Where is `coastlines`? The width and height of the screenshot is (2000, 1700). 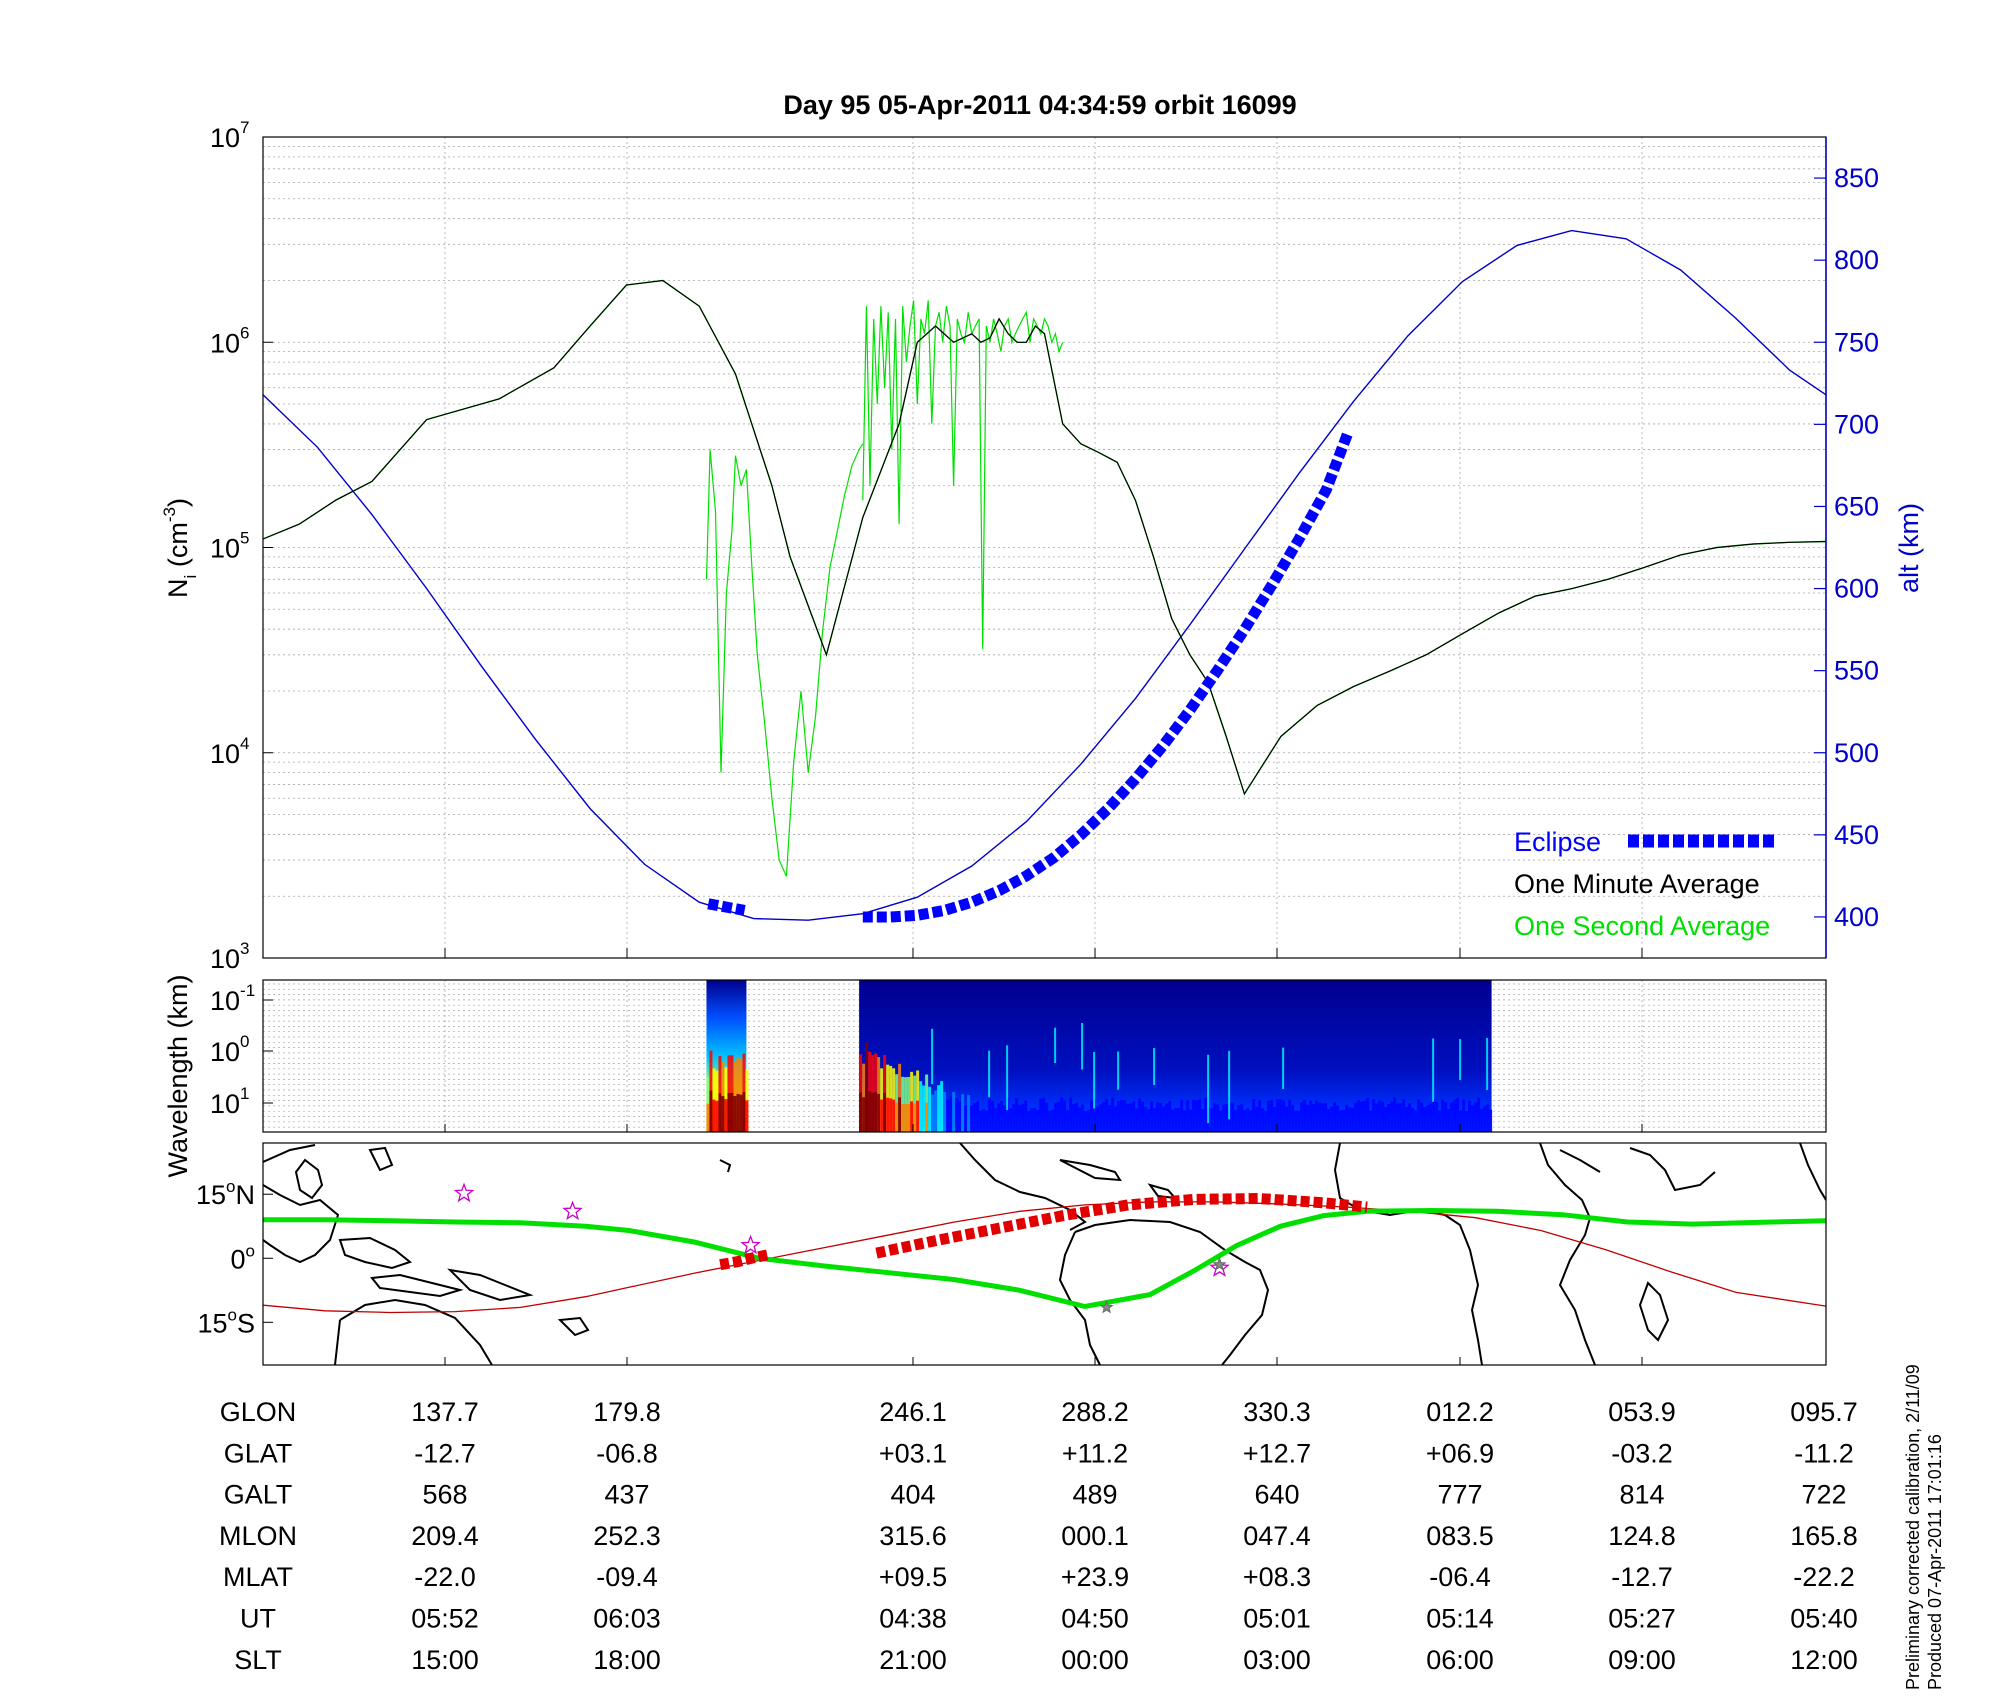 coastlines is located at coordinates (1044, 1254).